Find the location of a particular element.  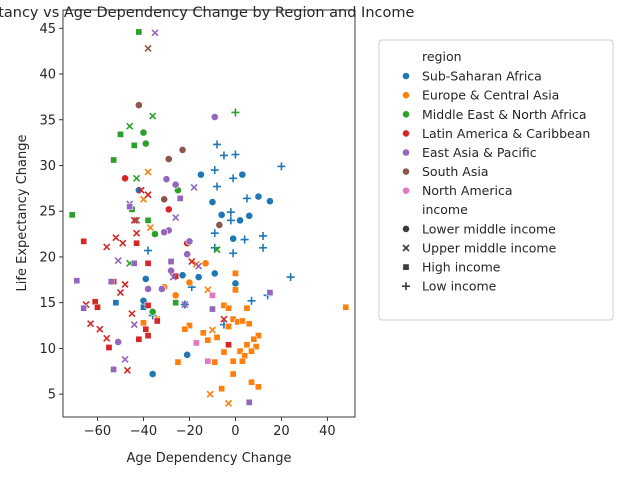

y-axis: 5 10 15 20 25 30 35 40 45 is located at coordinates (51, 212).